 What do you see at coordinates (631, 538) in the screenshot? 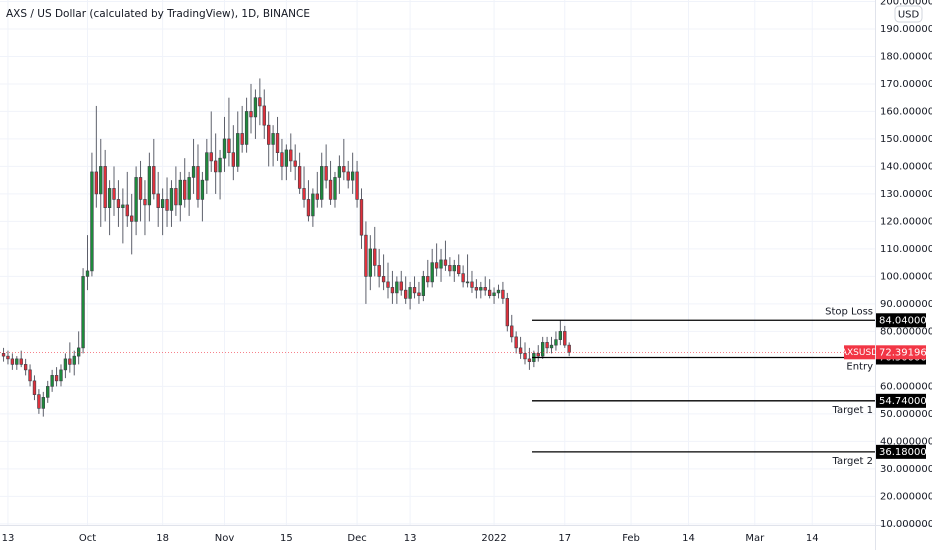
I see `x-tick-label: Feb` at bounding box center [631, 538].